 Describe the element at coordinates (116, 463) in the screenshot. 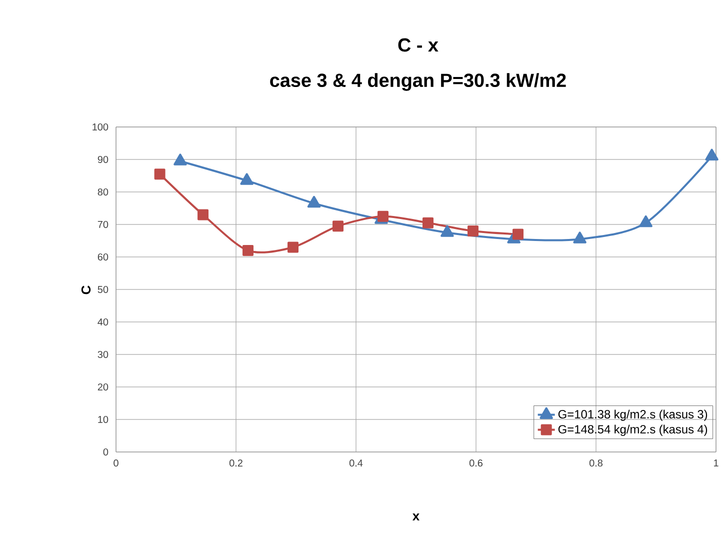

I see `x-tick-label: 0` at that location.